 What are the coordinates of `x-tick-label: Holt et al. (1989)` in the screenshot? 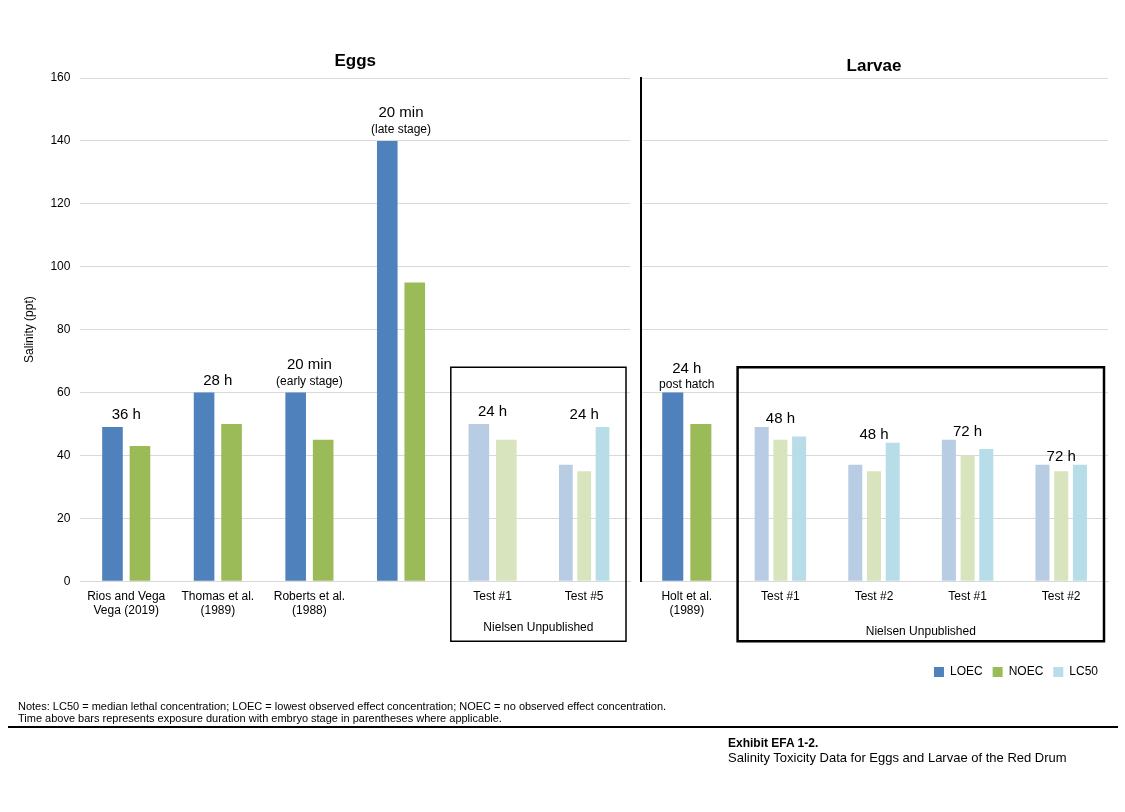 It's located at (687, 603).